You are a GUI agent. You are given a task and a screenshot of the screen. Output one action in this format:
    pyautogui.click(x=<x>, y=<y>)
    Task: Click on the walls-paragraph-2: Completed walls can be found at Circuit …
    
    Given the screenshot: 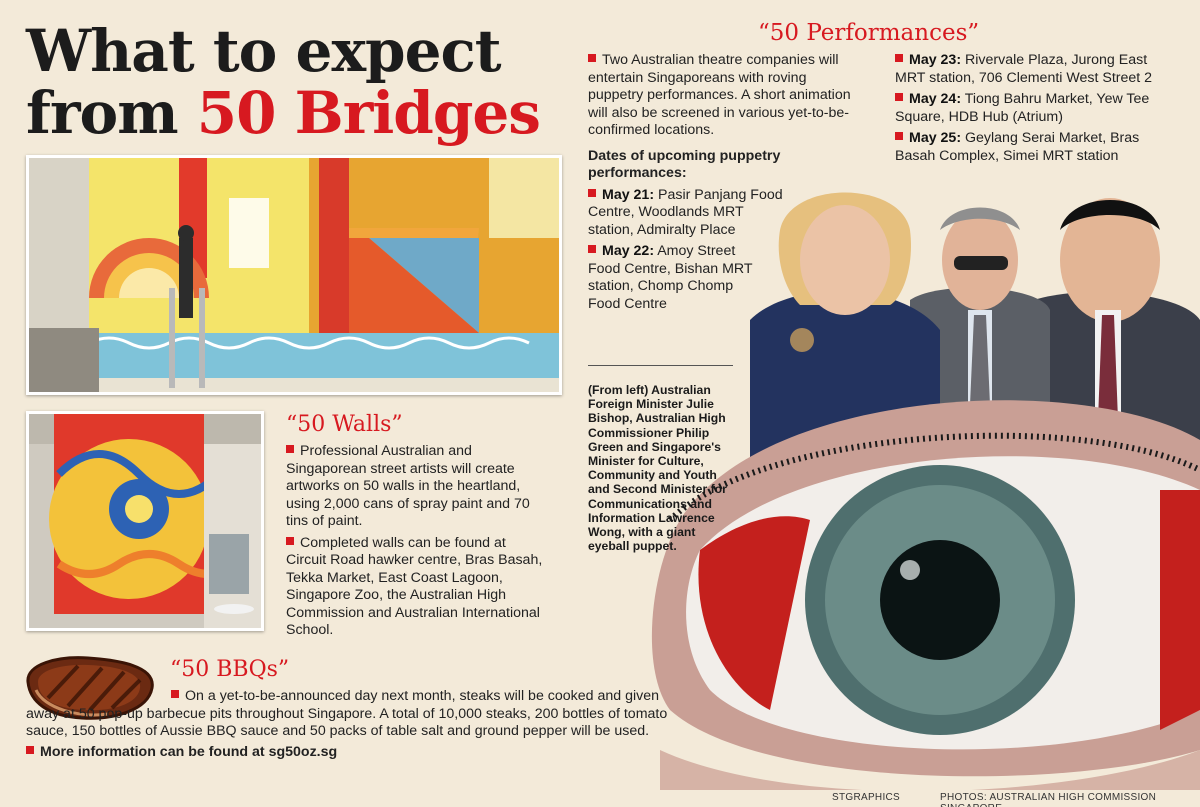 What is the action you would take?
    pyautogui.click(x=416, y=587)
    